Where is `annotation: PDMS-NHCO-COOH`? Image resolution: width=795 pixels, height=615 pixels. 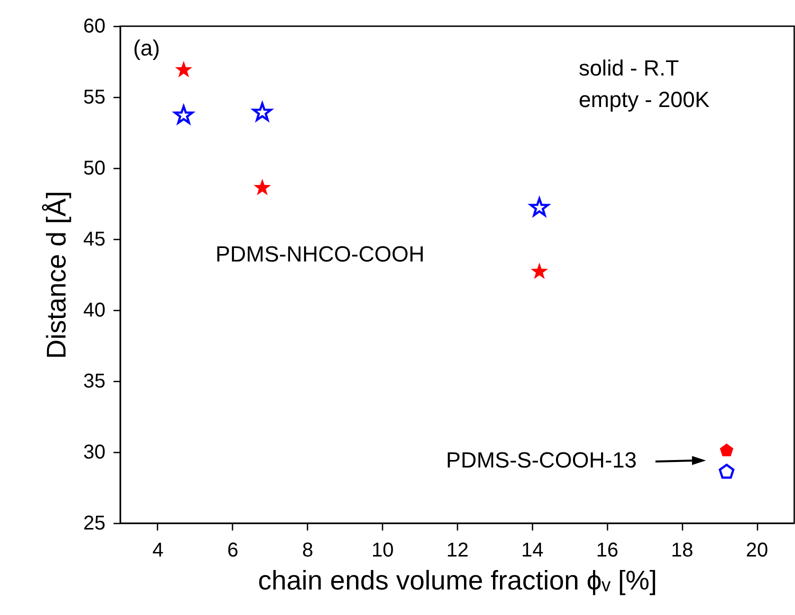 annotation: PDMS-NHCO-COOH is located at coordinates (319, 254).